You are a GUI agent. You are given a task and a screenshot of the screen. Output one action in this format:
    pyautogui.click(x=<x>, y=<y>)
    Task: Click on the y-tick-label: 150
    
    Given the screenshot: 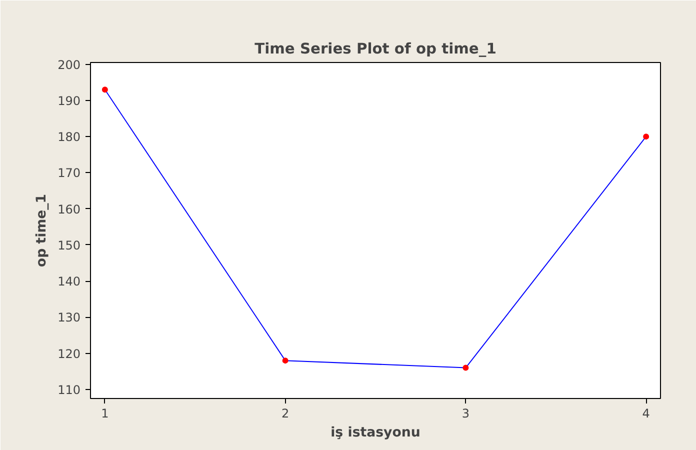 What is the action you would take?
    pyautogui.click(x=69, y=245)
    